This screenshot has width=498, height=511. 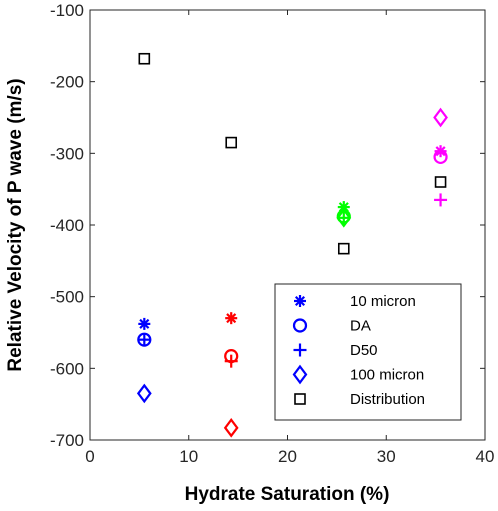 What do you see at coordinates (387, 375) in the screenshot?
I see `legend-label: 100 micron` at bounding box center [387, 375].